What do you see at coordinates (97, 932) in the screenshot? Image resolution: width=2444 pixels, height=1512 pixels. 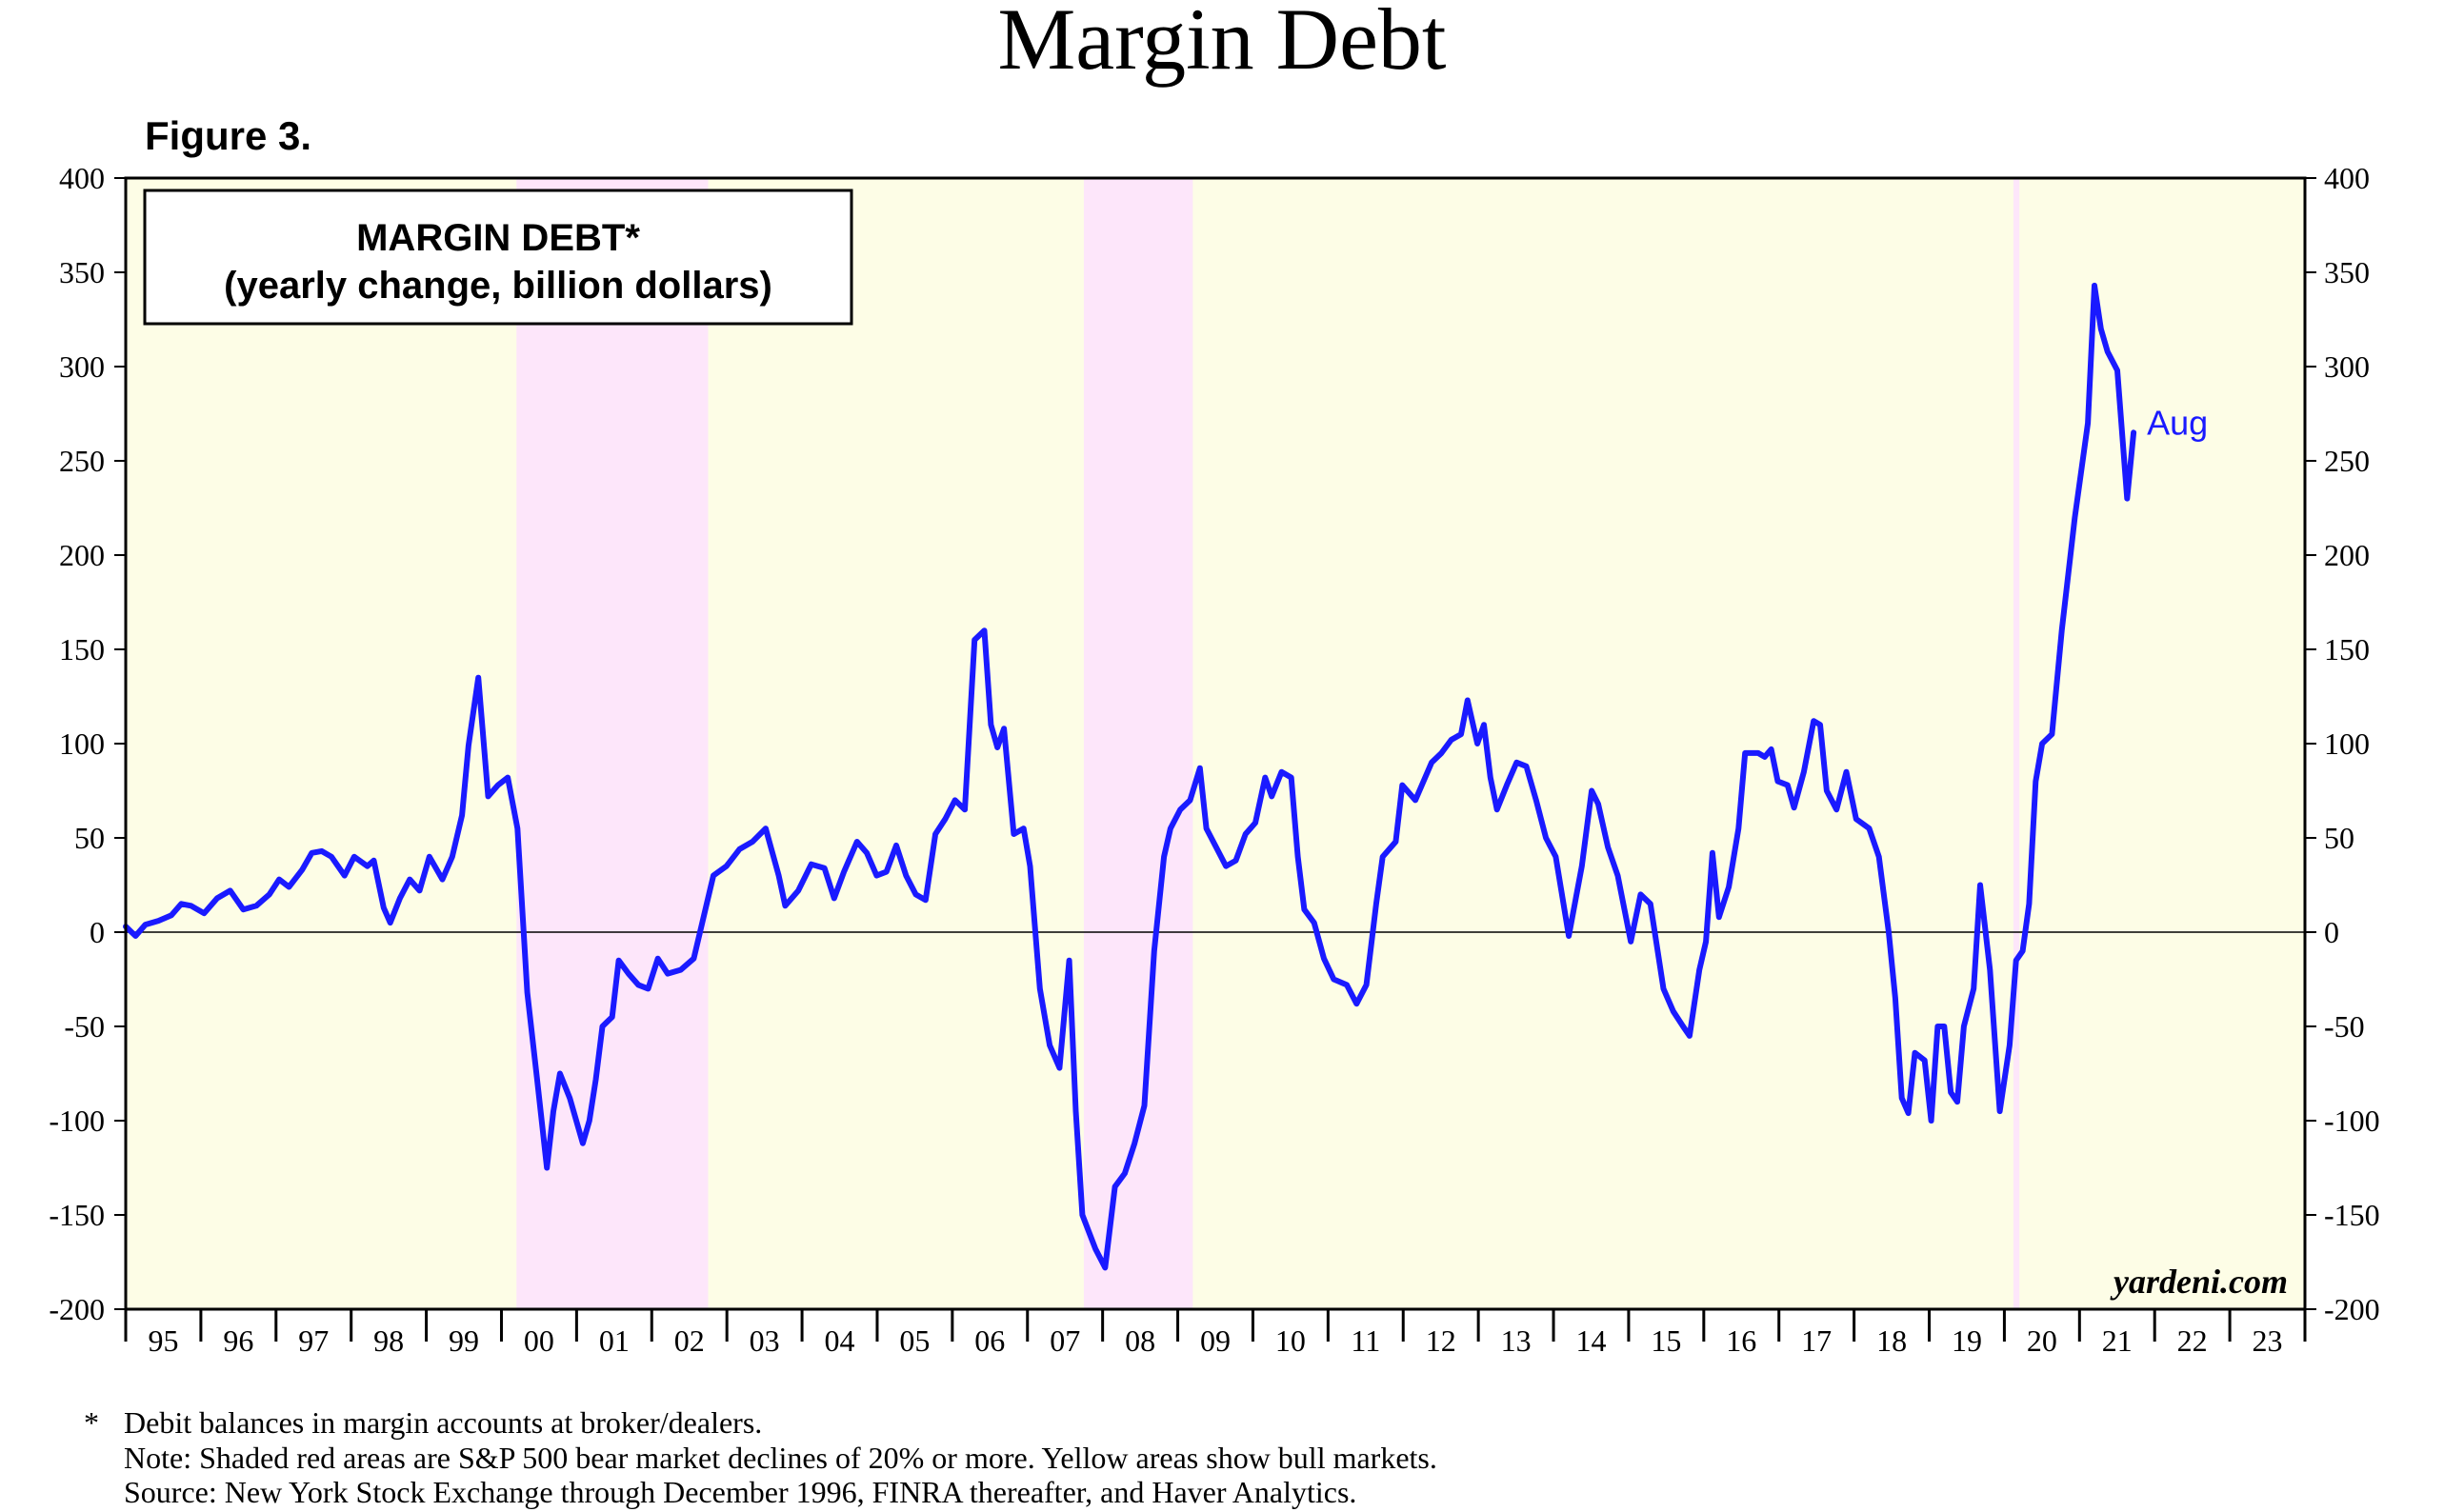 I see `left-y-tick-label: 0` at bounding box center [97, 932].